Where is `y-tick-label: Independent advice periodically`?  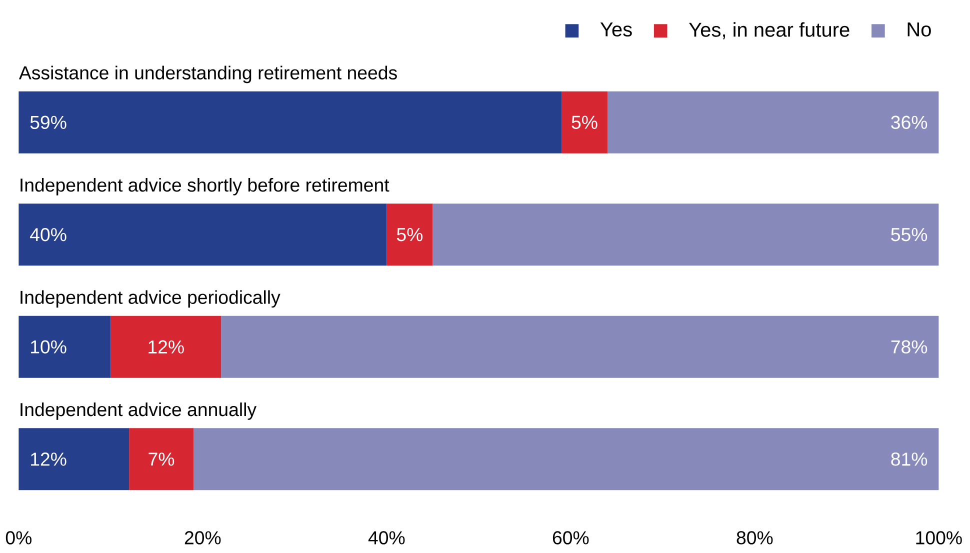
y-tick-label: Independent advice periodically is located at coordinates (150, 299).